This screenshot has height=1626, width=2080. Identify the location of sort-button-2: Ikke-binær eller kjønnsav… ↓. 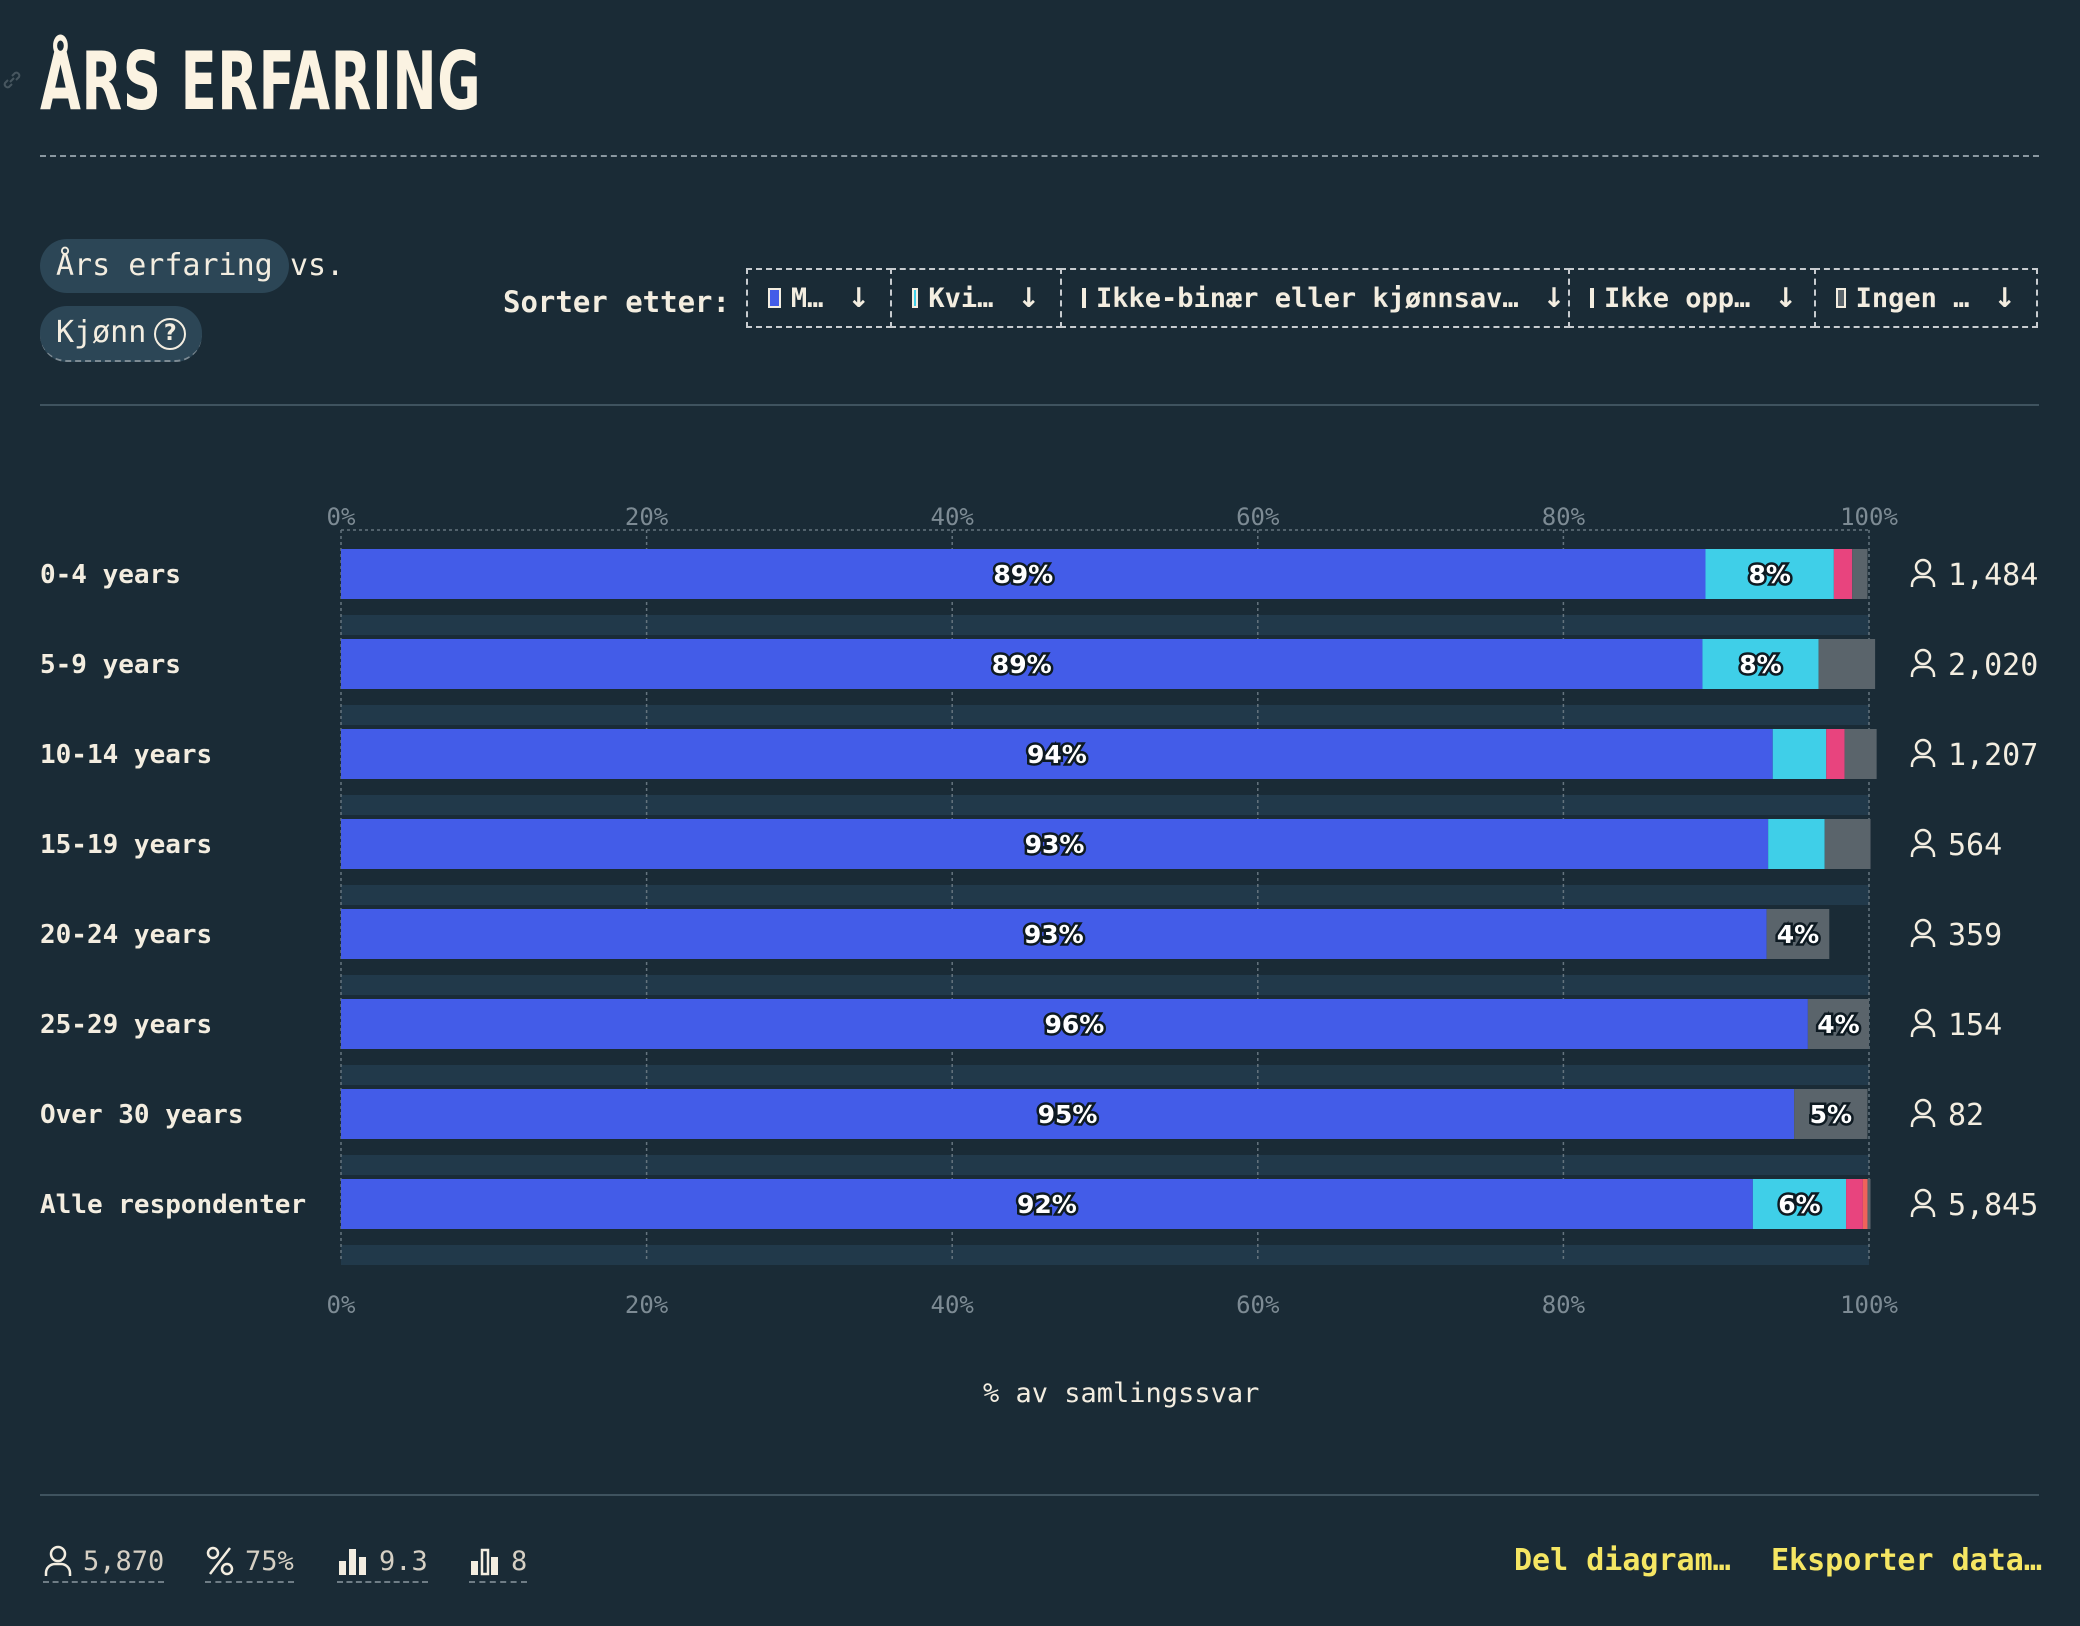
(1315, 298).